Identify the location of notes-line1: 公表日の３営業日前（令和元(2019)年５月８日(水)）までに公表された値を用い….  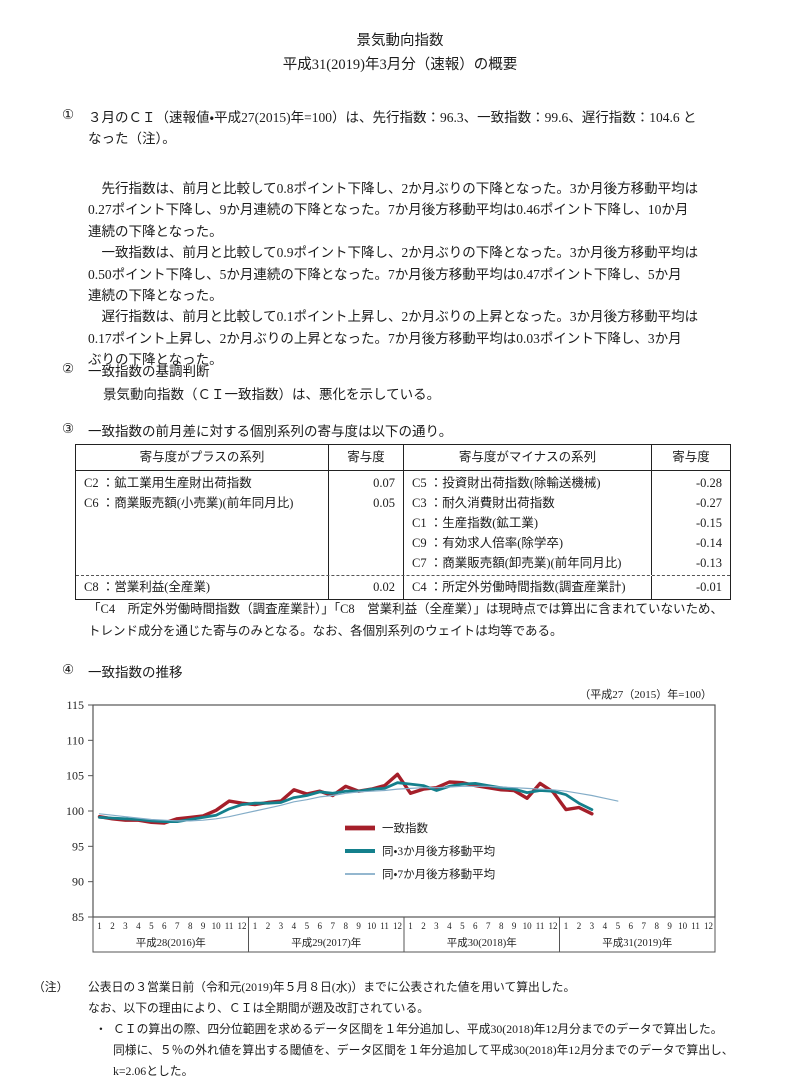
(332, 987).